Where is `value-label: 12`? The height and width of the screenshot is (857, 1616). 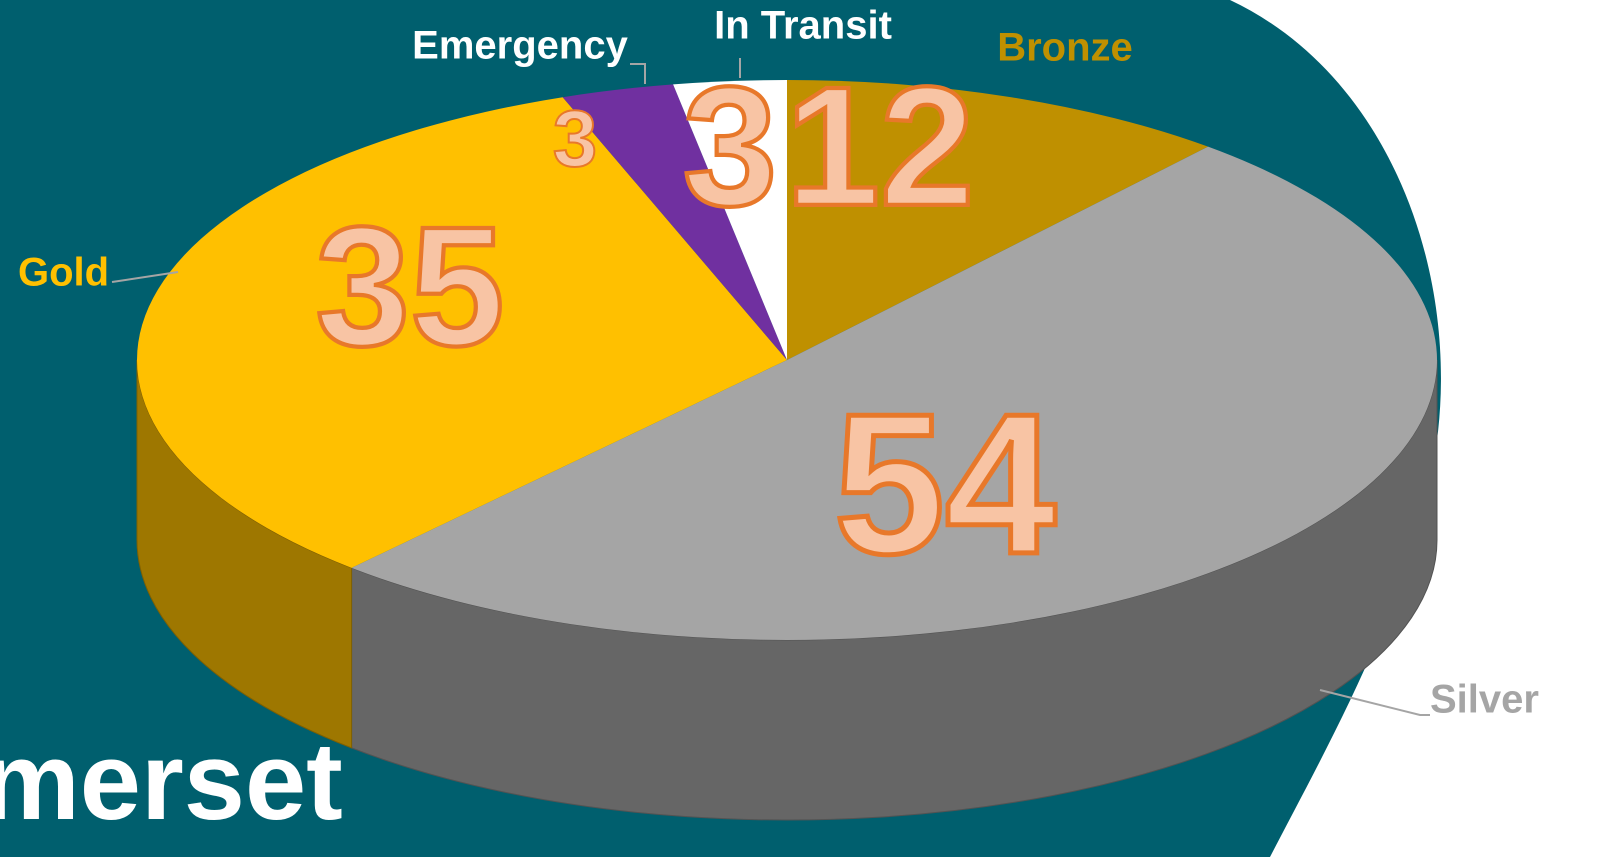 value-label: 12 is located at coordinates (879, 147).